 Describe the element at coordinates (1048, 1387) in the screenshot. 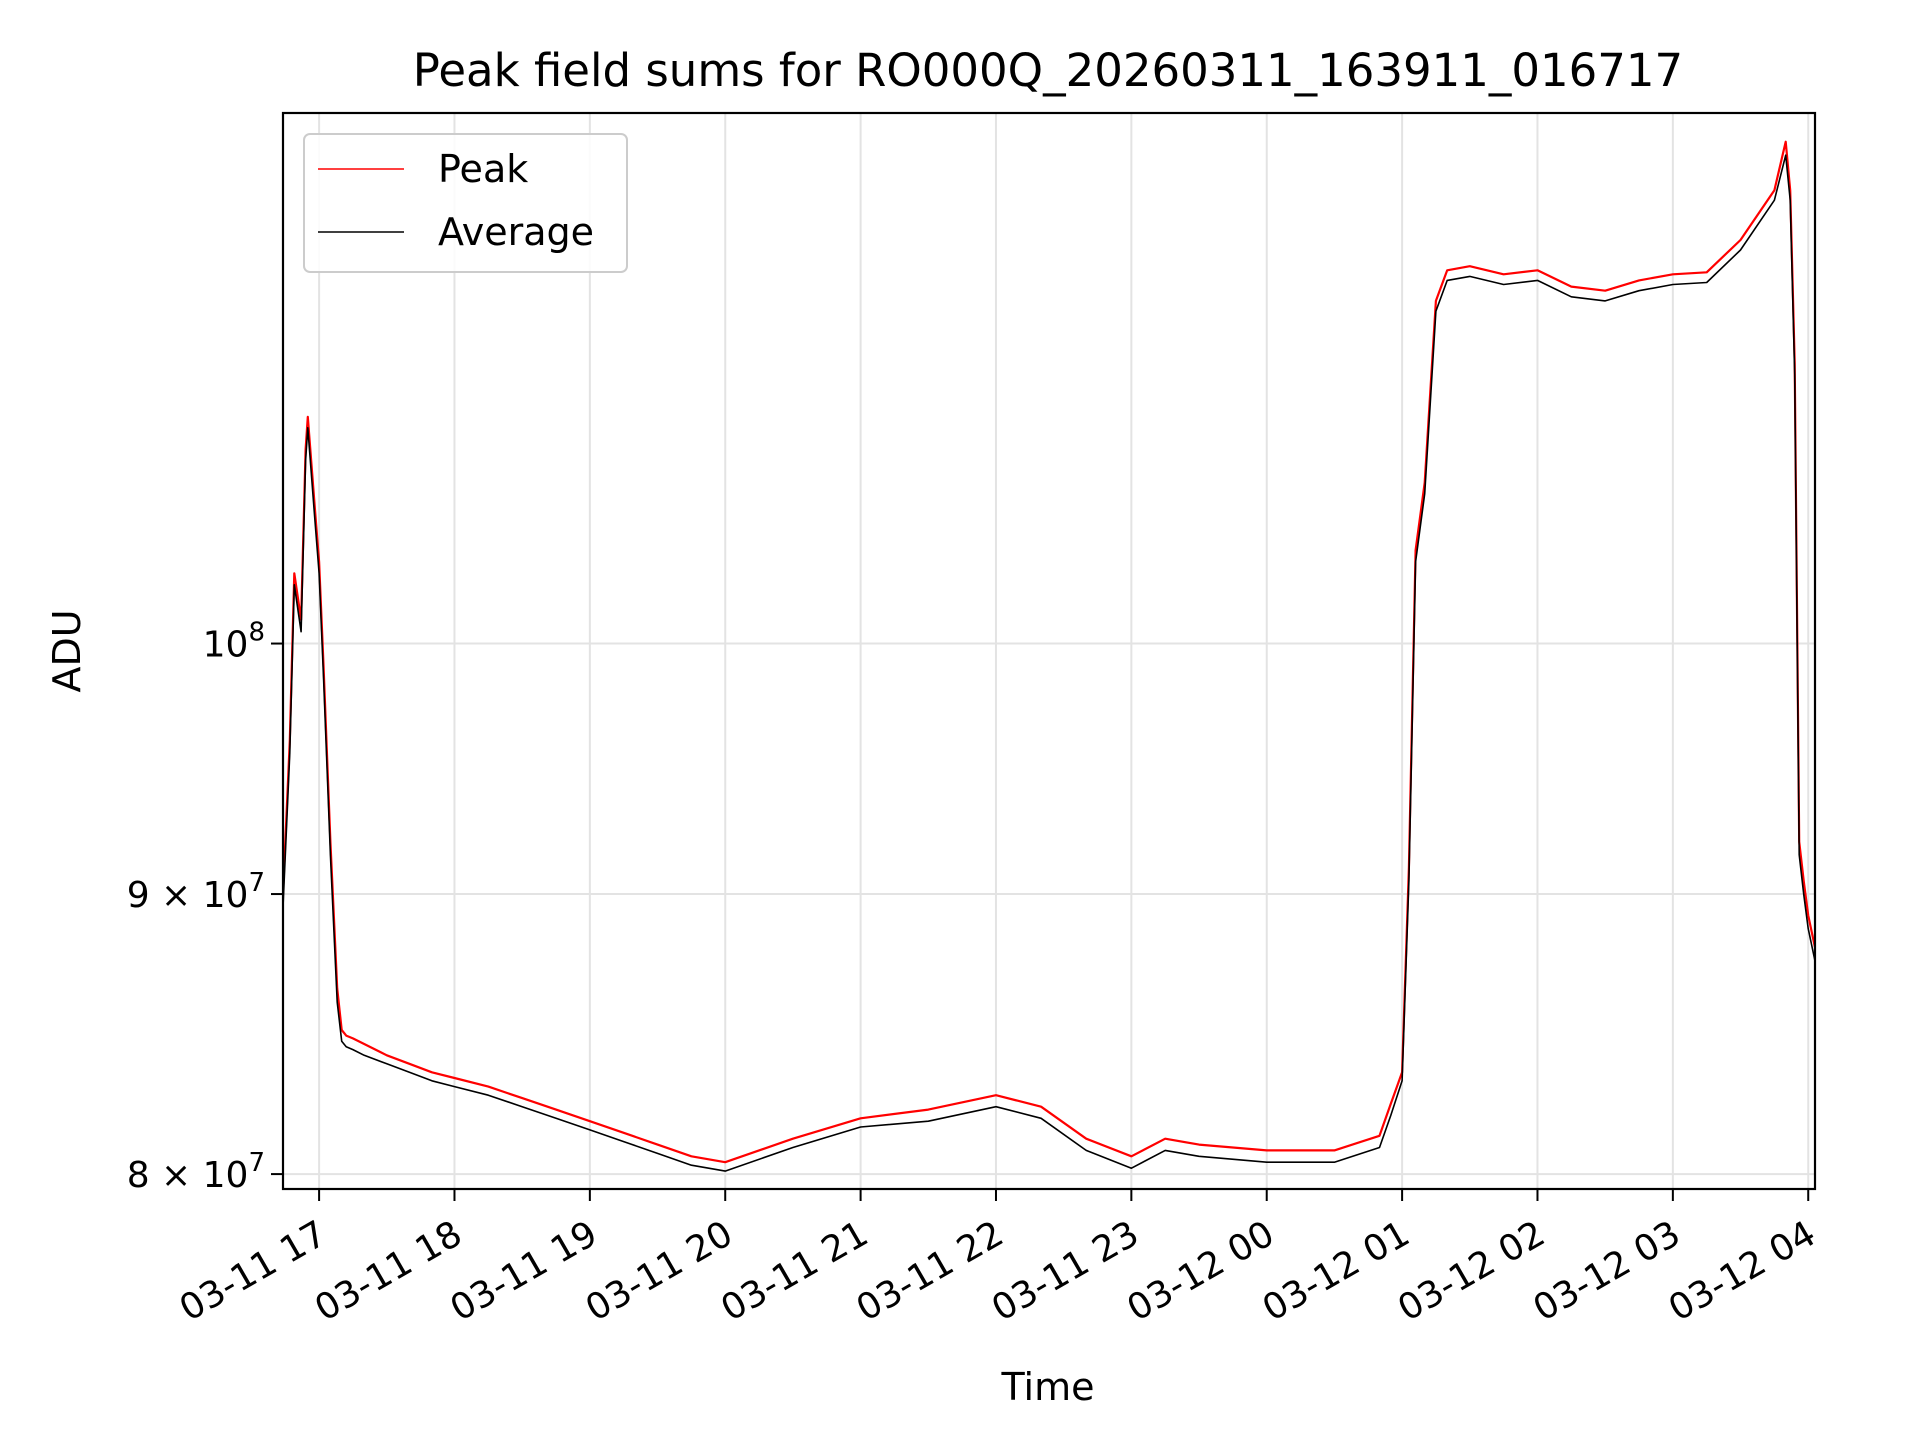

I see `x-axis-label: Time` at that location.